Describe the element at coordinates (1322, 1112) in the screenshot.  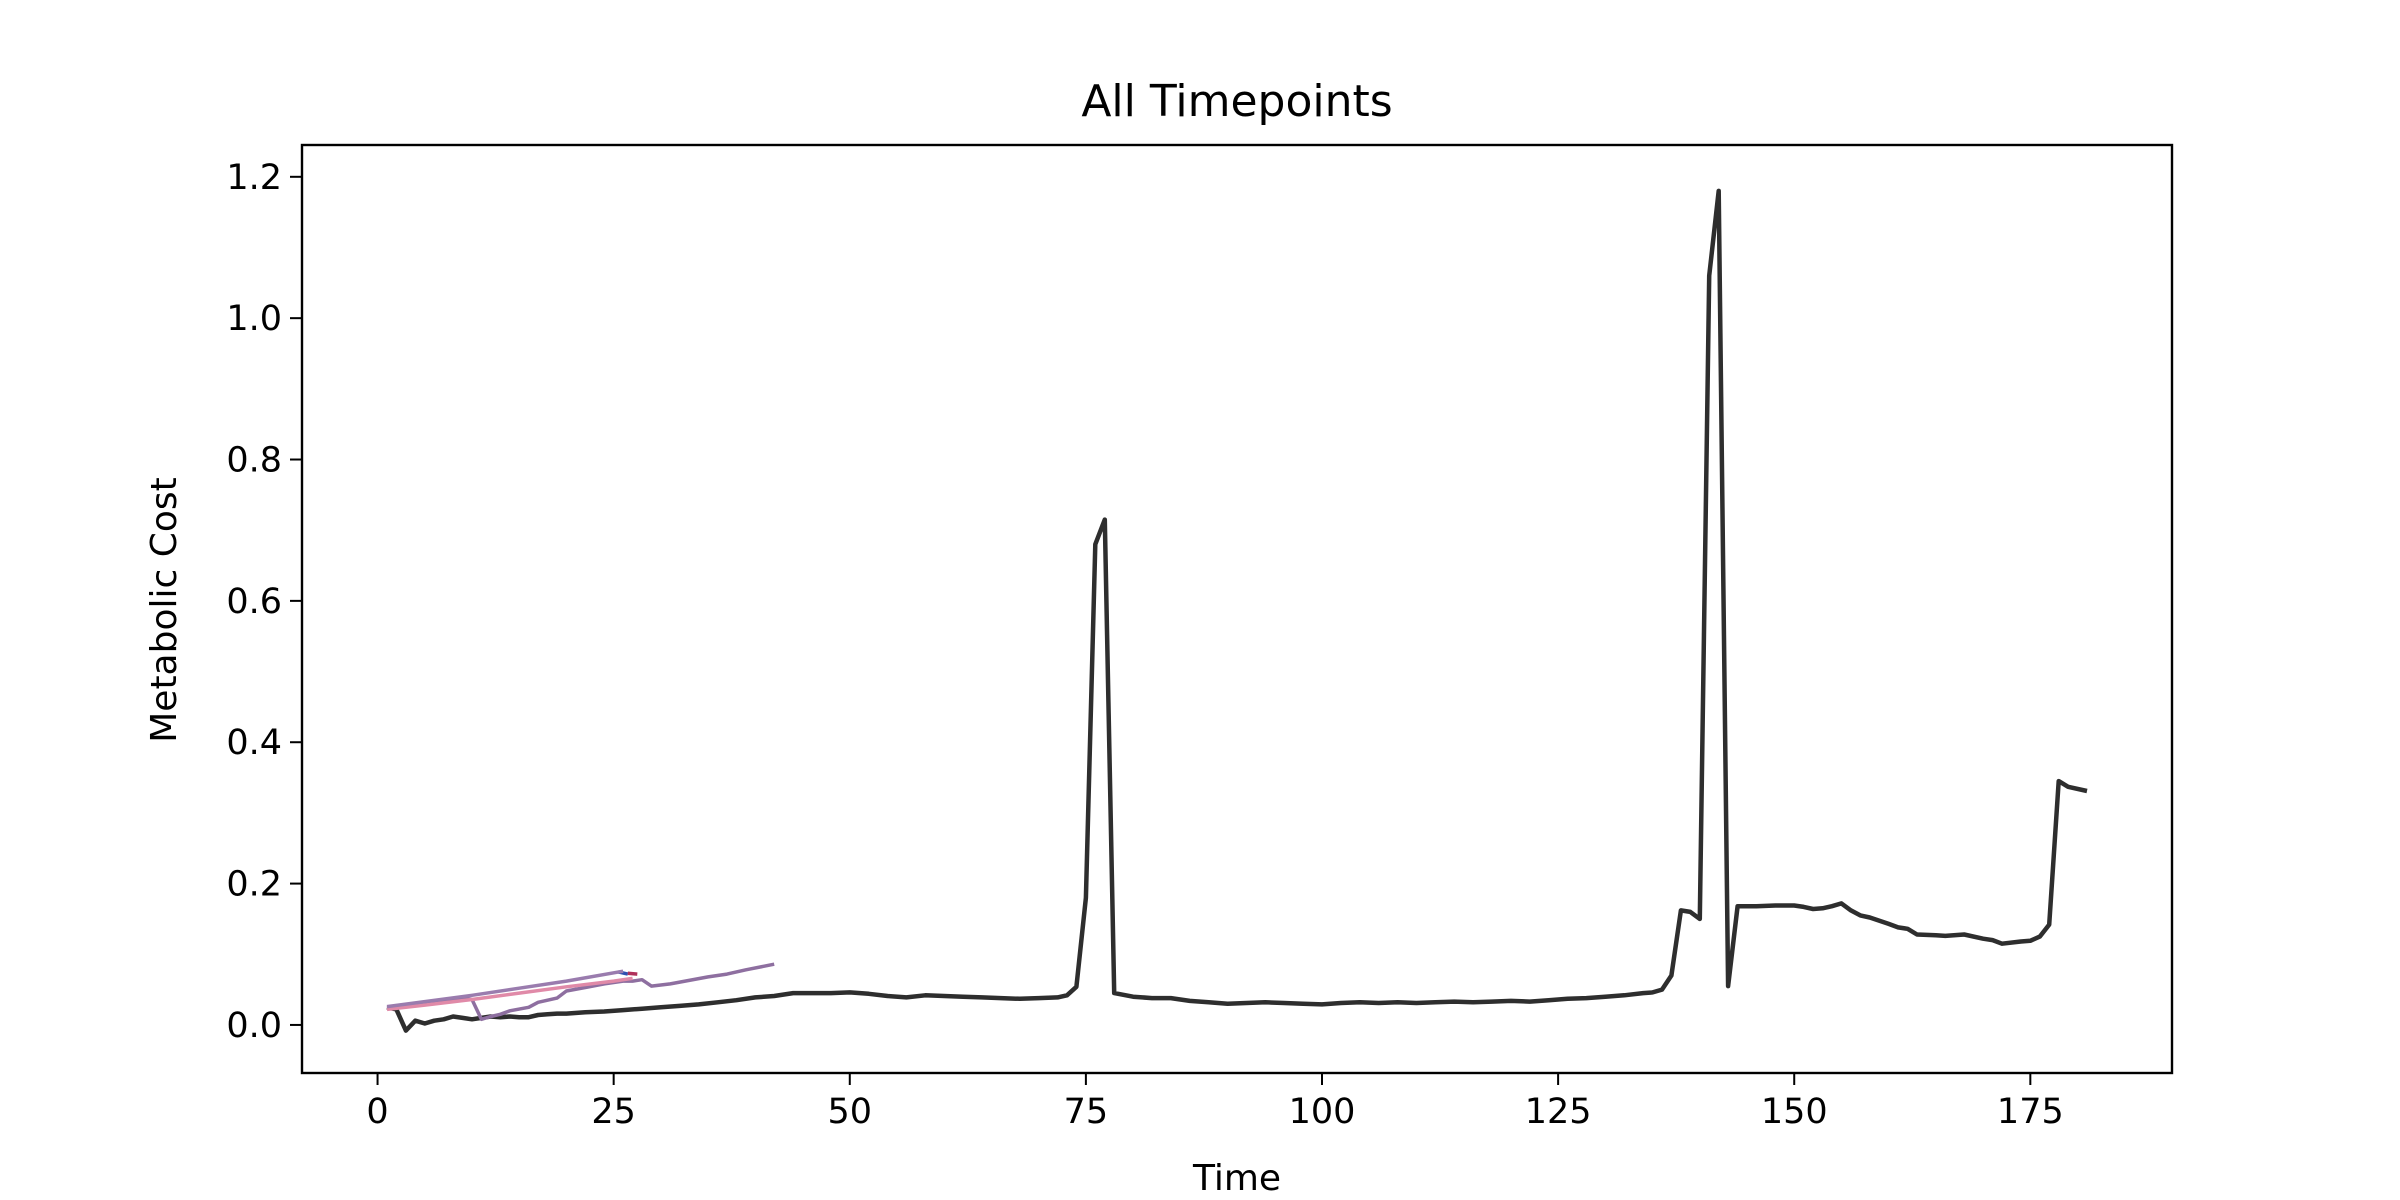
I see `x-tick-label: 100` at that location.